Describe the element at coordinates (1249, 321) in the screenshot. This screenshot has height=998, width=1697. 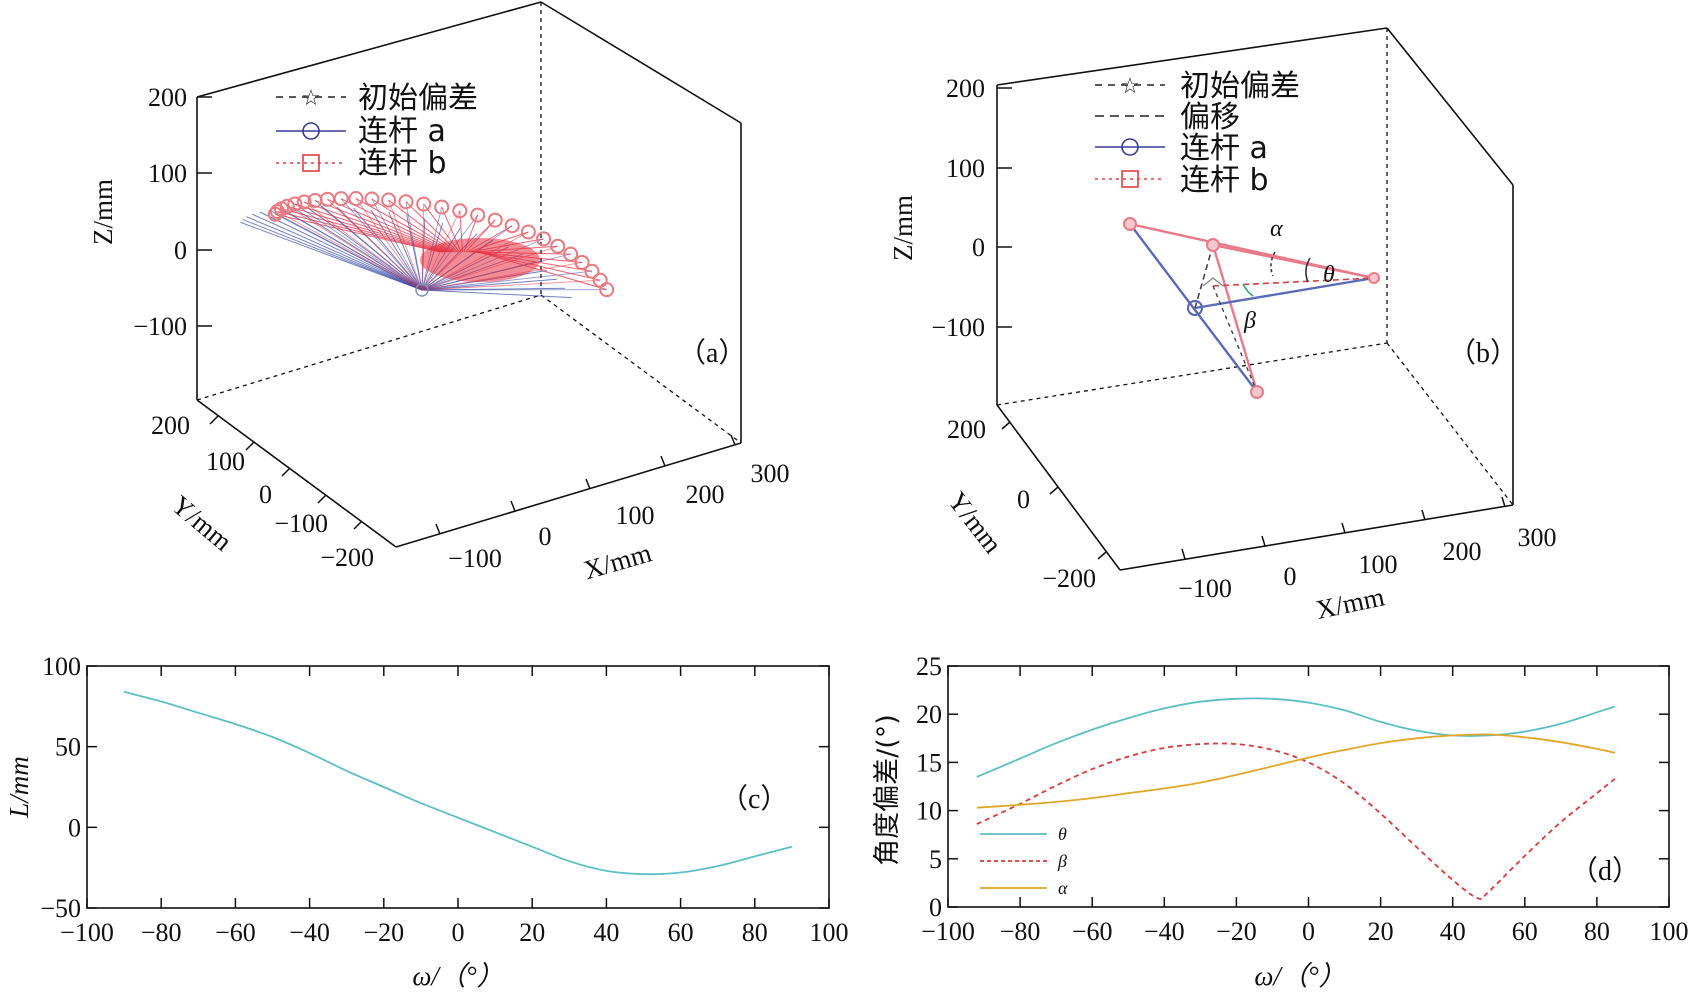
I see `beta-annotation: β` at that location.